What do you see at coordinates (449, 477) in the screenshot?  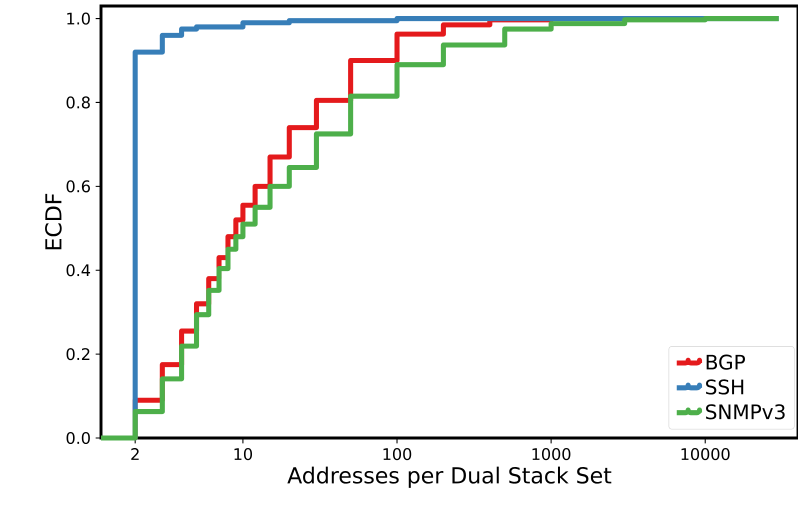 I see `x-axis-title: Addresses per Dual Stack Set` at bounding box center [449, 477].